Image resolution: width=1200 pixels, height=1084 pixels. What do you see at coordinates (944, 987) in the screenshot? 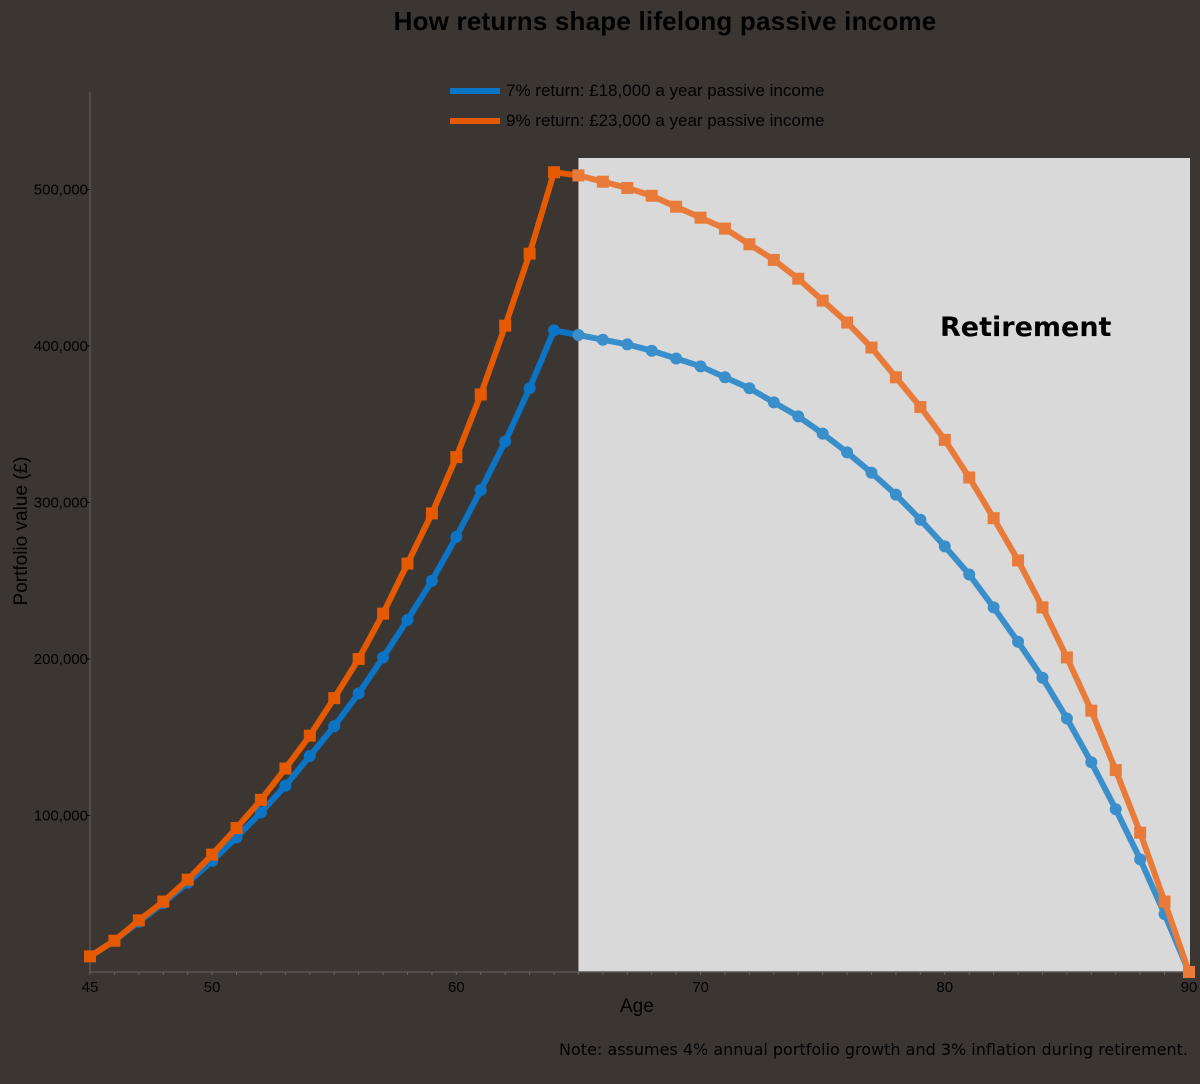
I see `x-tick-label: 80` at bounding box center [944, 987].